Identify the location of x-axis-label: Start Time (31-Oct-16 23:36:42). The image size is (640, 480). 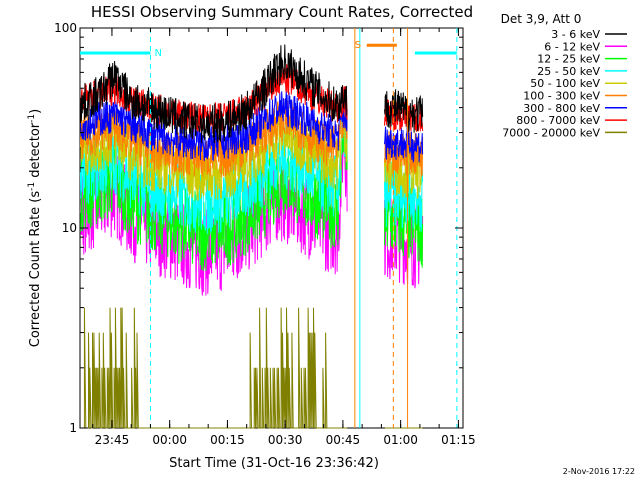
(274, 463).